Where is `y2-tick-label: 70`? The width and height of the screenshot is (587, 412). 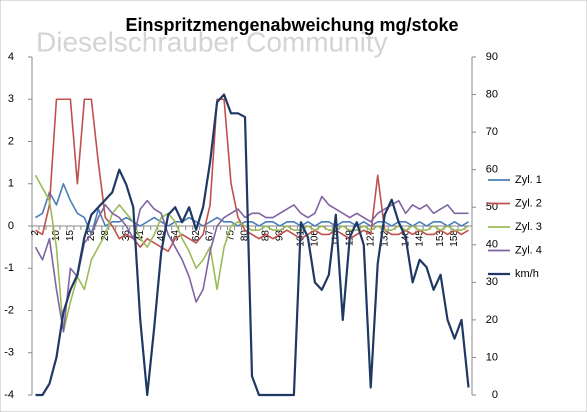
y2-tick-label: 70 is located at coordinates (492, 132).